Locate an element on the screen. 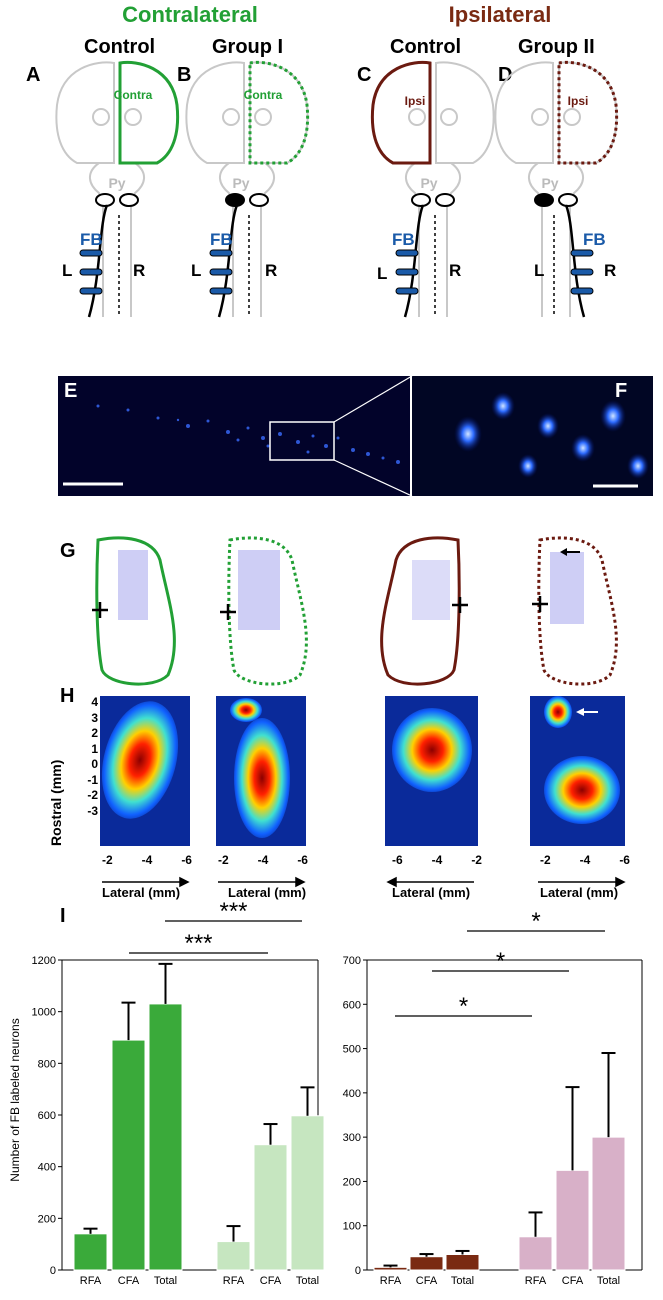 The width and height of the screenshot is (663, 1300). title-group-ii: Group II is located at coordinates (556, 47).